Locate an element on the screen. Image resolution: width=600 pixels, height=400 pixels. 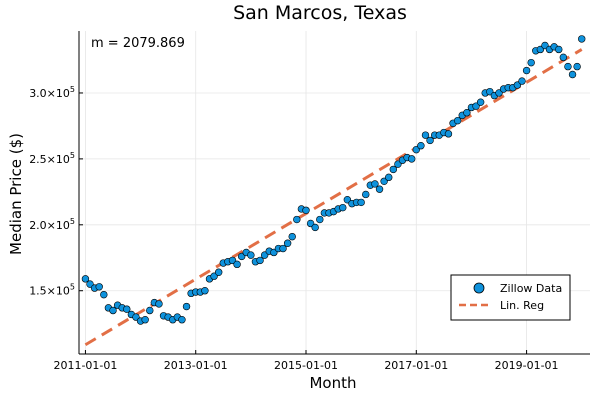
x-axis-label: Month is located at coordinates (332, 383).